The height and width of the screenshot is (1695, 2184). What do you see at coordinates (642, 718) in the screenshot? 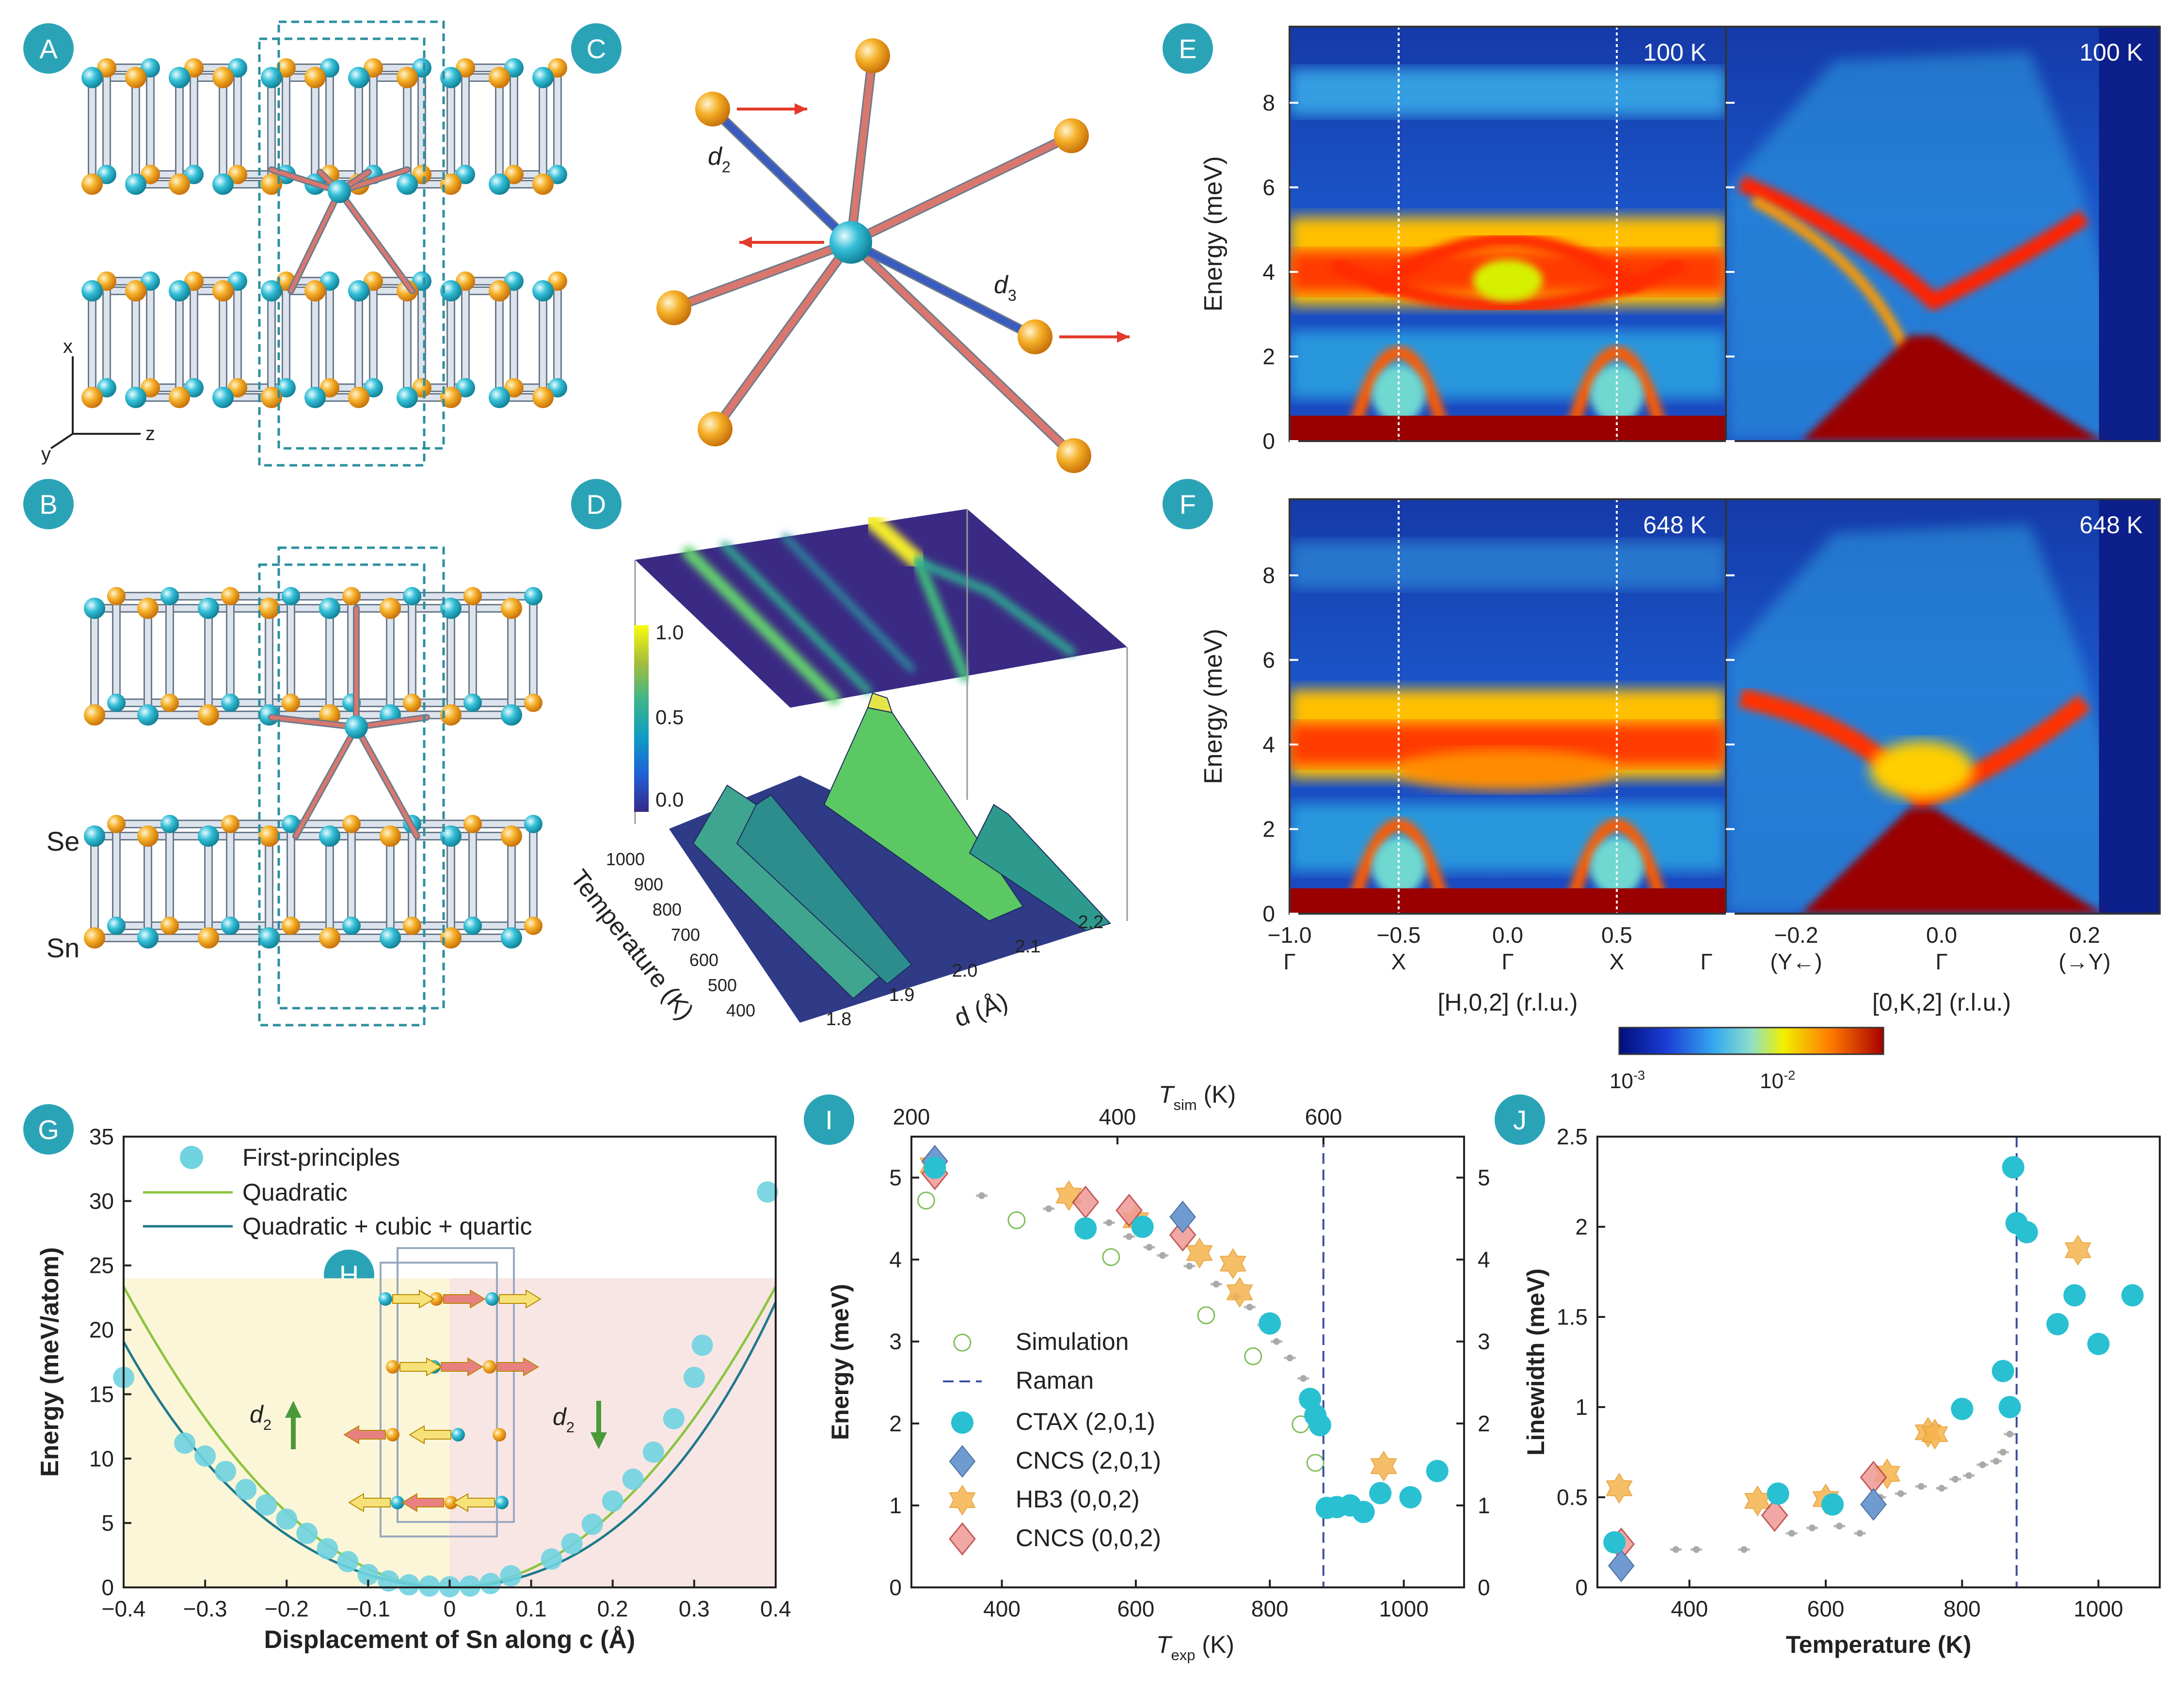
I see `d-colorbar` at bounding box center [642, 718].